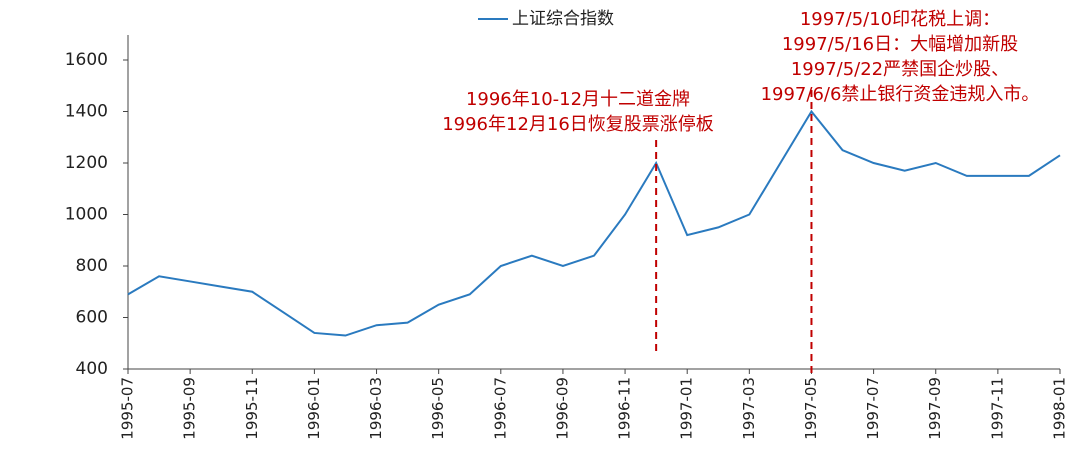 This screenshot has width=1080, height=469. I want to click on x-tick-label: 1997-05, so click(811, 408).